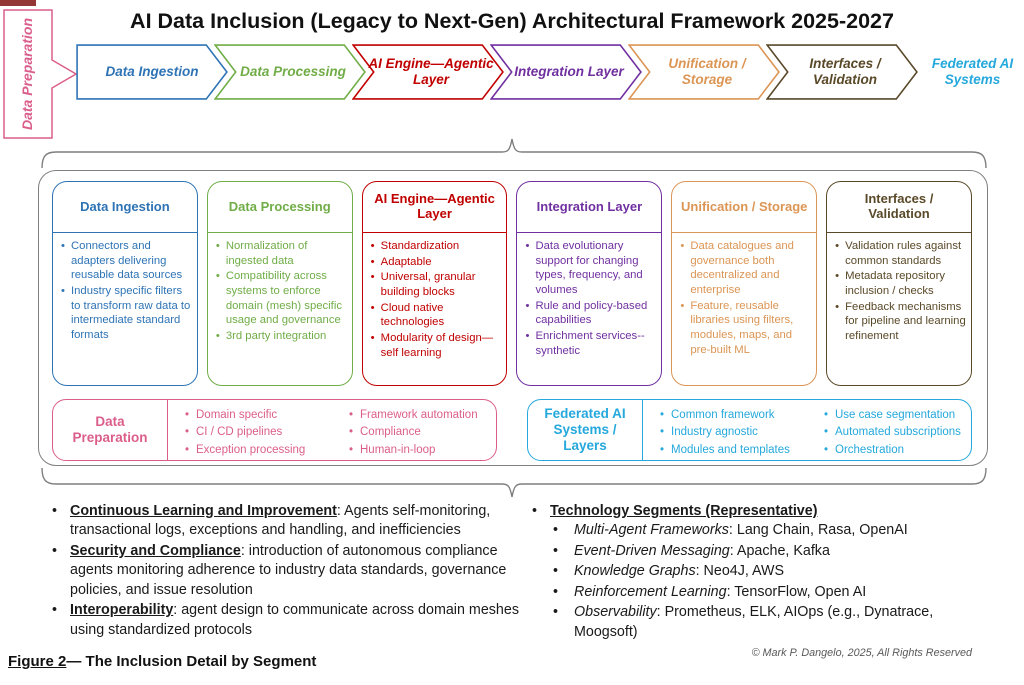 The height and width of the screenshot is (685, 1024). What do you see at coordinates (591, 343) in the screenshot?
I see `segment-bullet: Enrichment services--synthetic` at bounding box center [591, 343].